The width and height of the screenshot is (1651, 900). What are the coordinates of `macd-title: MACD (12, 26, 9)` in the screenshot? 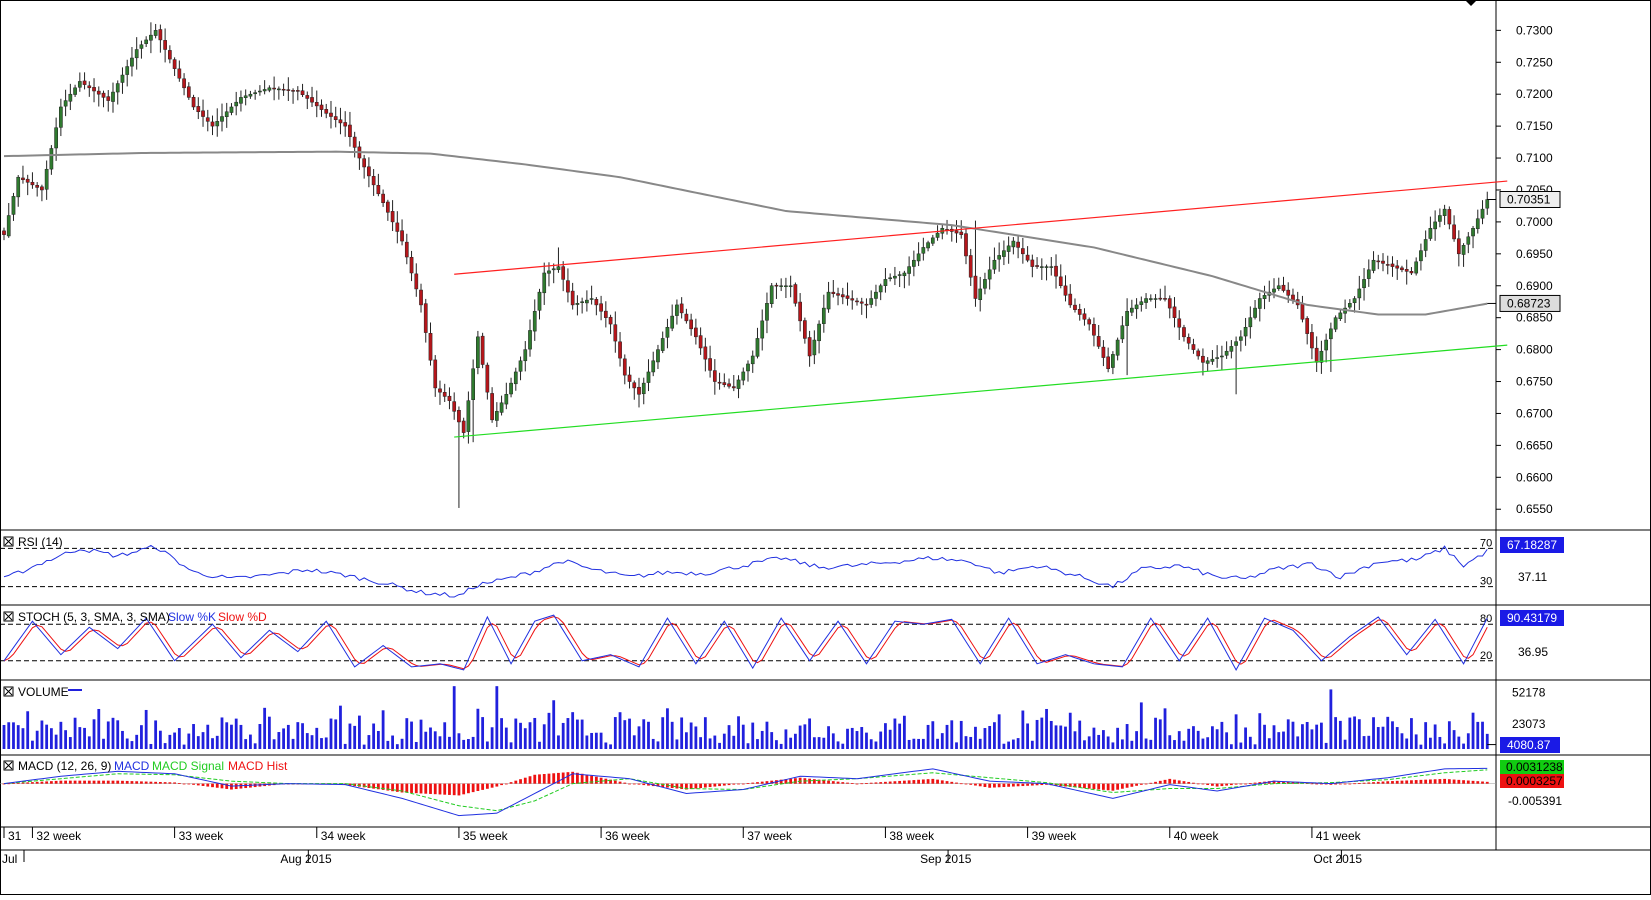 It's located at (64, 766).